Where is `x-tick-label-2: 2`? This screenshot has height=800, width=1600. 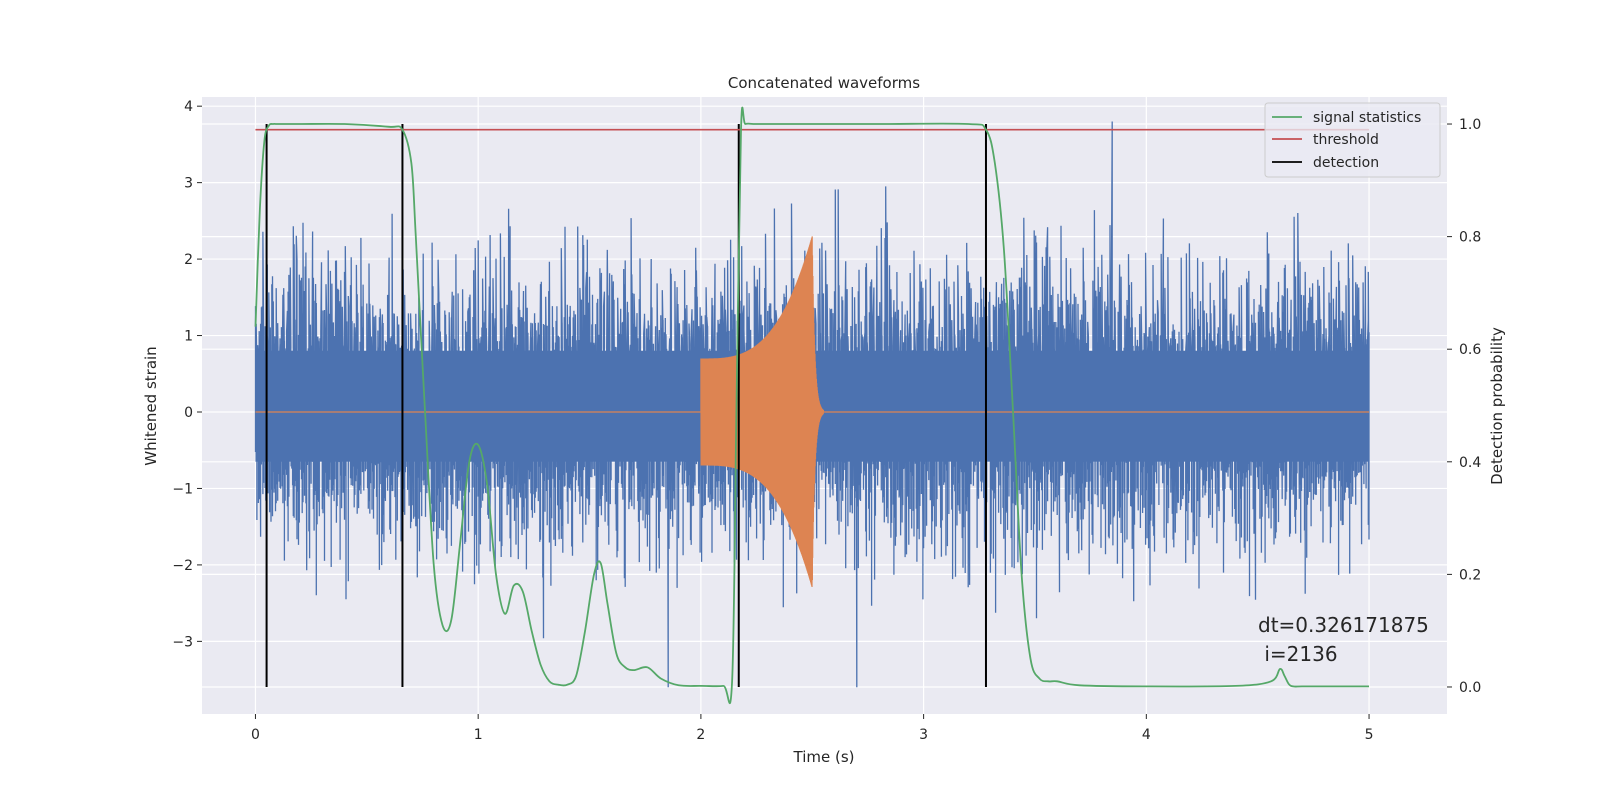
x-tick-label-2: 2 is located at coordinates (700, 735).